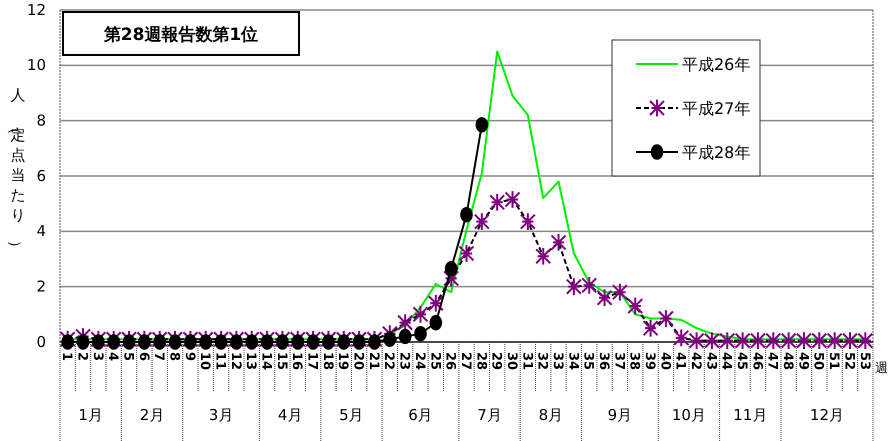  Describe the element at coordinates (742, 361) in the screenshot. I see `x-tick-label: 45` at that location.